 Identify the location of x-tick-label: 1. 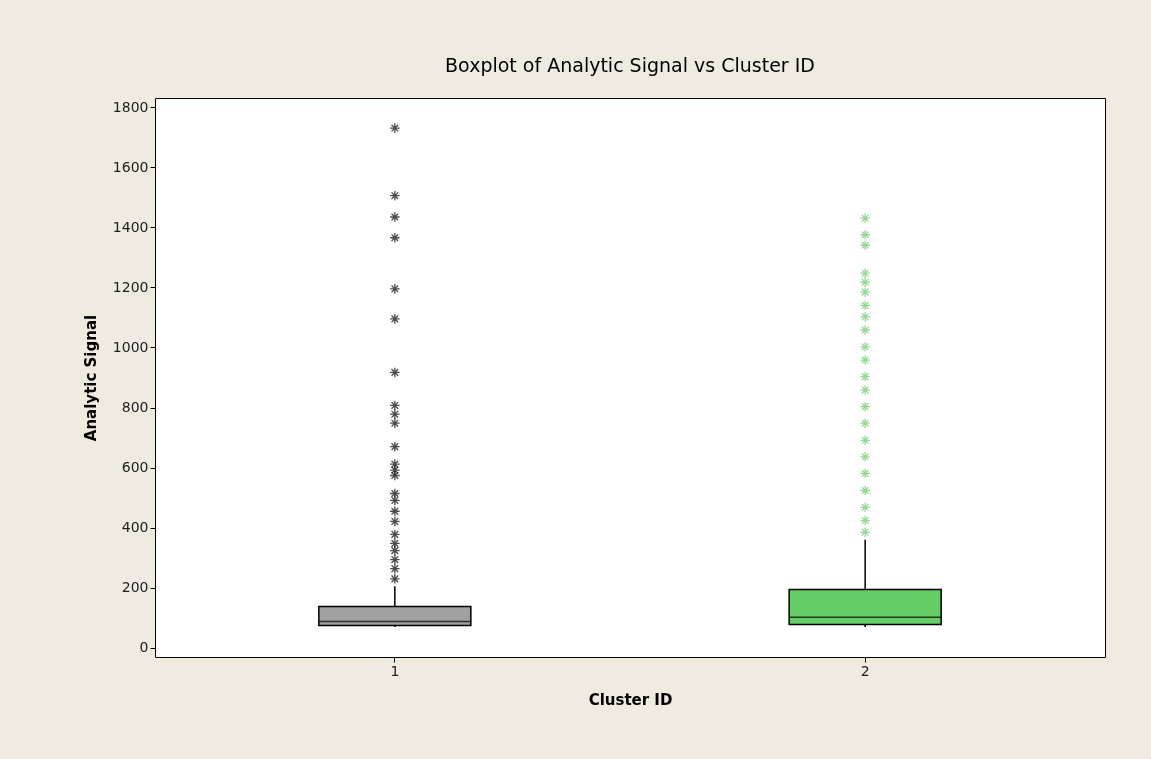
(395, 670).